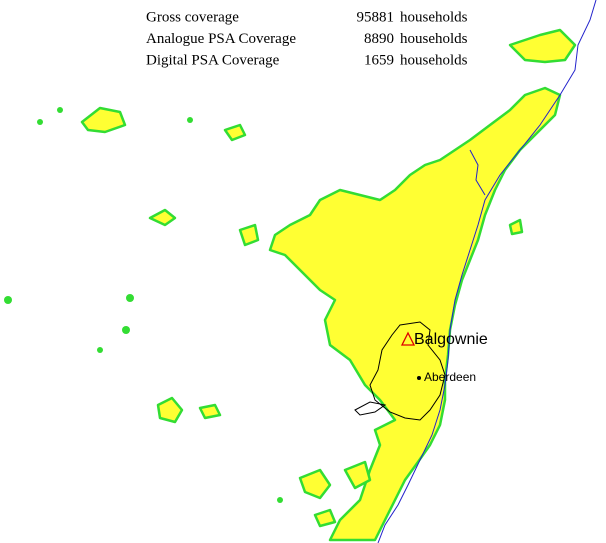 The image size is (606, 543). Describe the element at coordinates (192, 17) in the screenshot. I see `legend-label: Gross coverage` at that location.